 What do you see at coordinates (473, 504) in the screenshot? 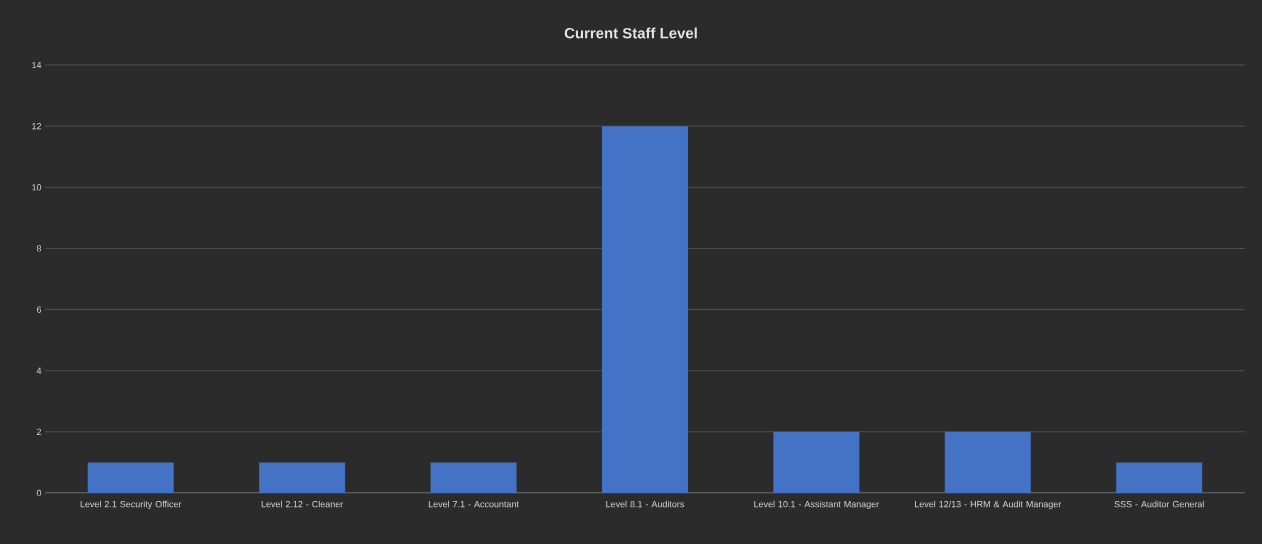
I see `x-tick-label: Level 7.1 - Accountant` at bounding box center [473, 504].